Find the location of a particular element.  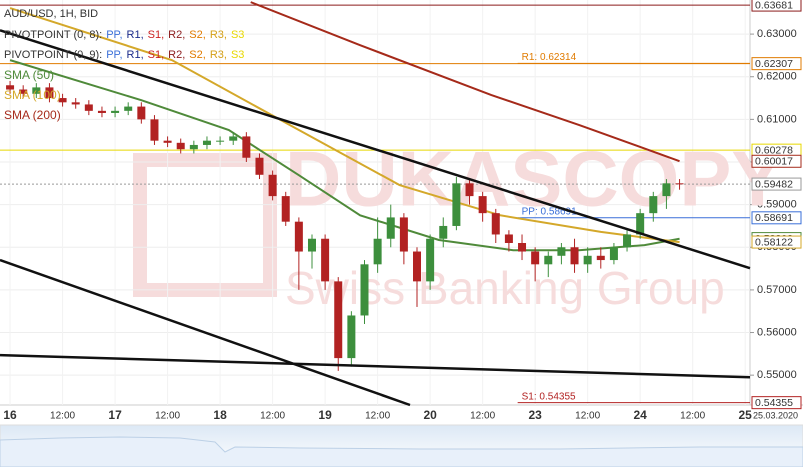

x-tick-label: 25 is located at coordinates (746, 415).